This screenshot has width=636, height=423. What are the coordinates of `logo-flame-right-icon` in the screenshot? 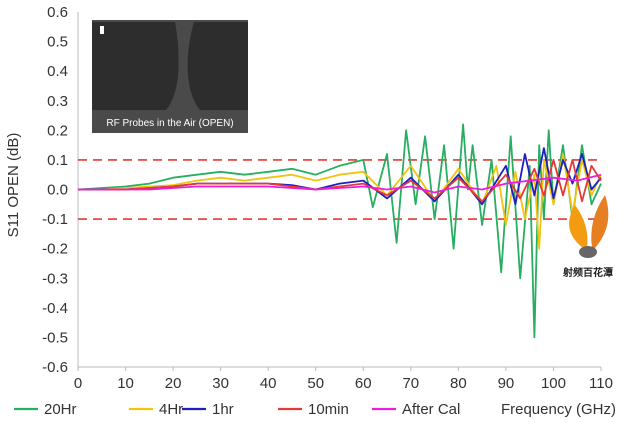 It's located at (600, 221).